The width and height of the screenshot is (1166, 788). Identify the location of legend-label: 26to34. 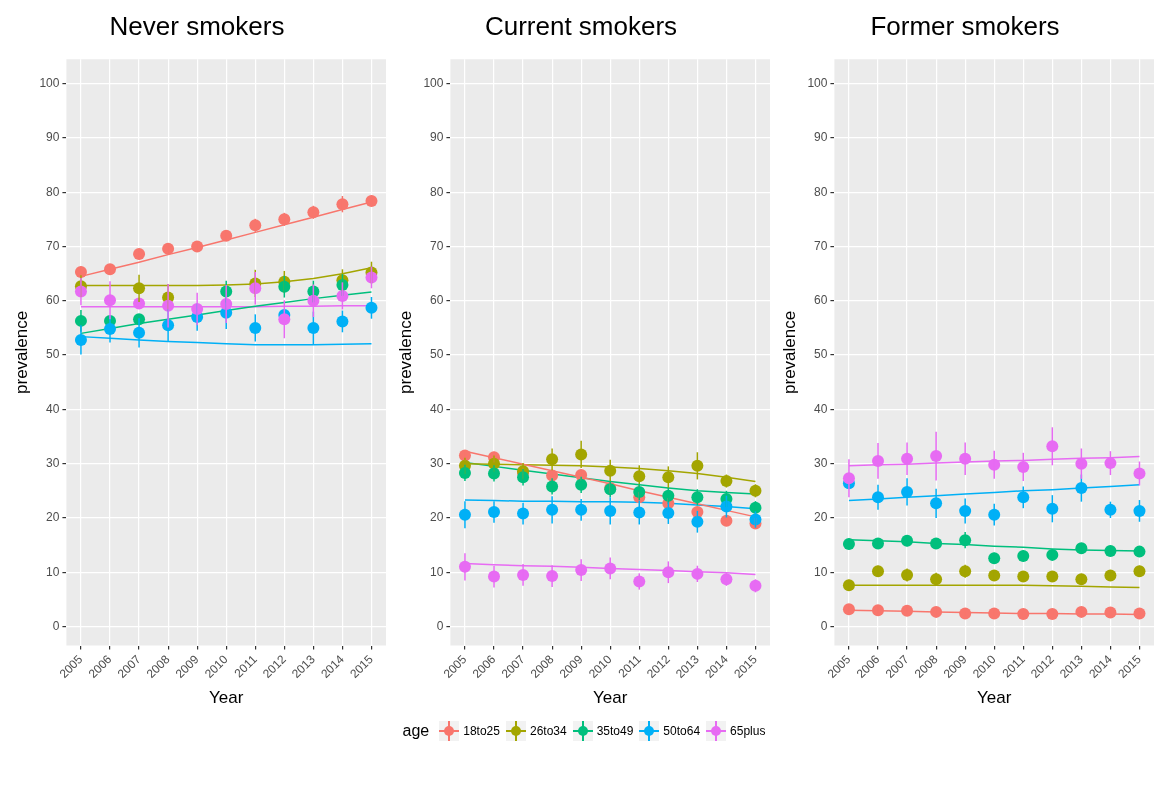
(548, 731).